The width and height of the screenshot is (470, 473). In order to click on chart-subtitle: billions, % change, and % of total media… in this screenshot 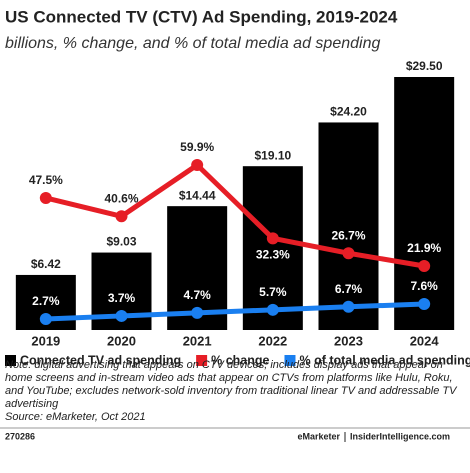, I will do `click(192, 43)`.